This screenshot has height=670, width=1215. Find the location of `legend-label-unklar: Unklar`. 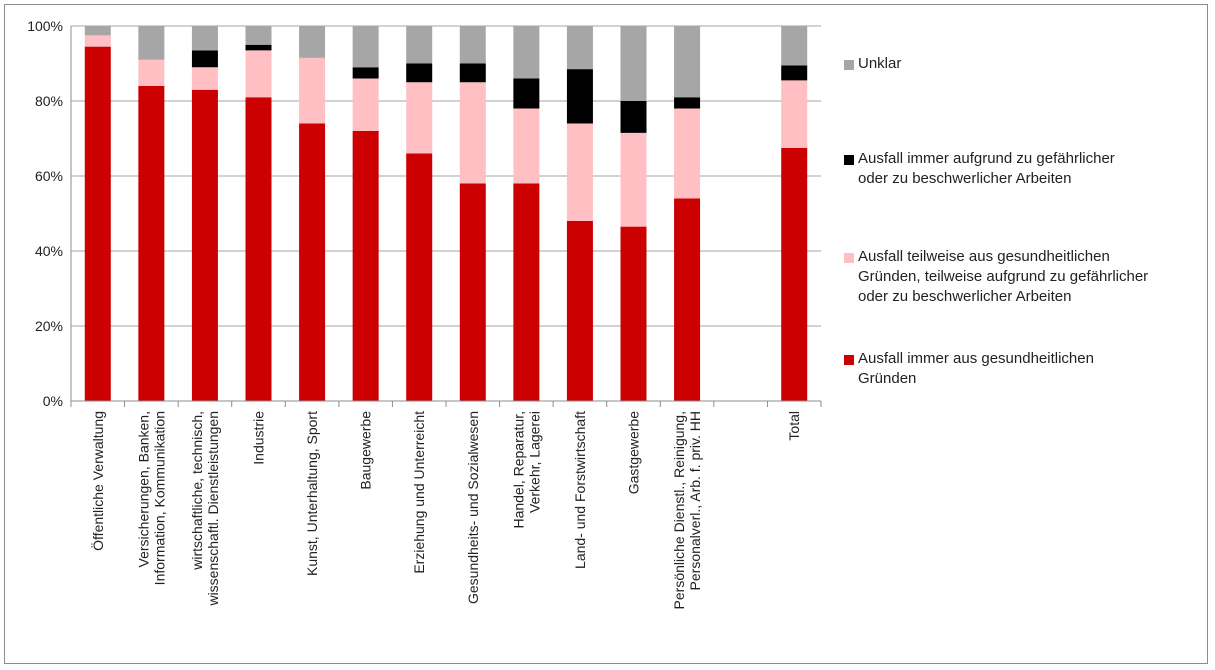

legend-label-unklar: Unklar is located at coordinates (880, 63).